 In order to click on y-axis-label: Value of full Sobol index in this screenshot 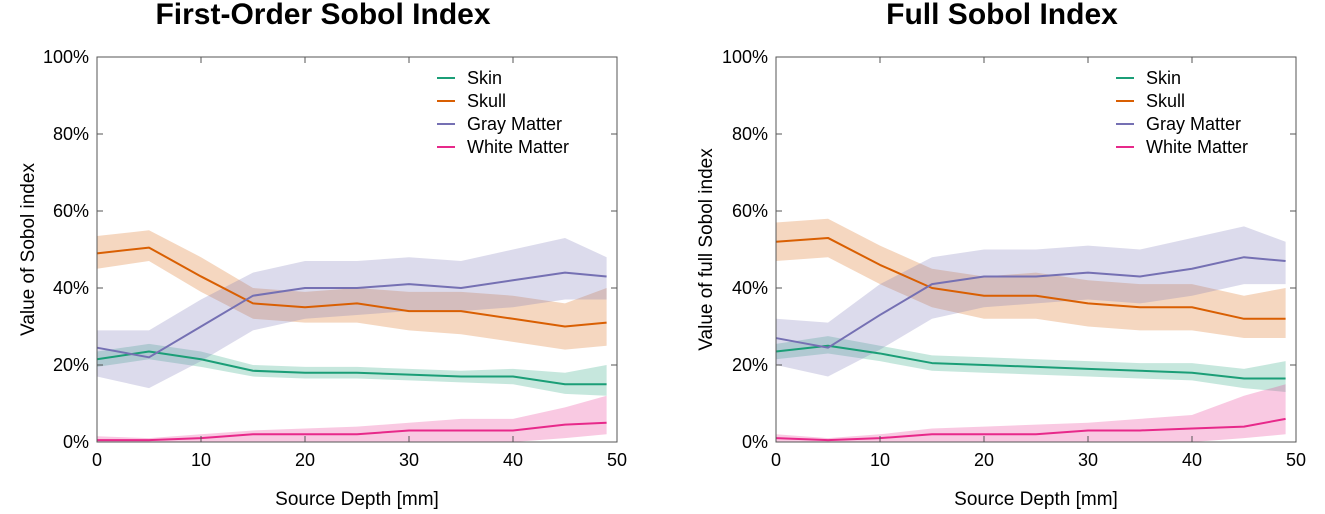, I will do `click(706, 249)`.